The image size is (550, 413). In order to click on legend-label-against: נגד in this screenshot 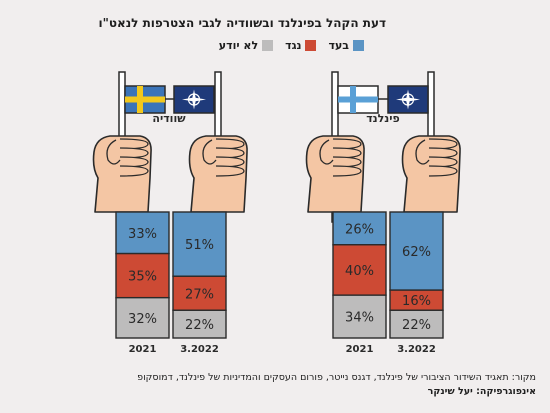, I will do `click(293, 45)`.